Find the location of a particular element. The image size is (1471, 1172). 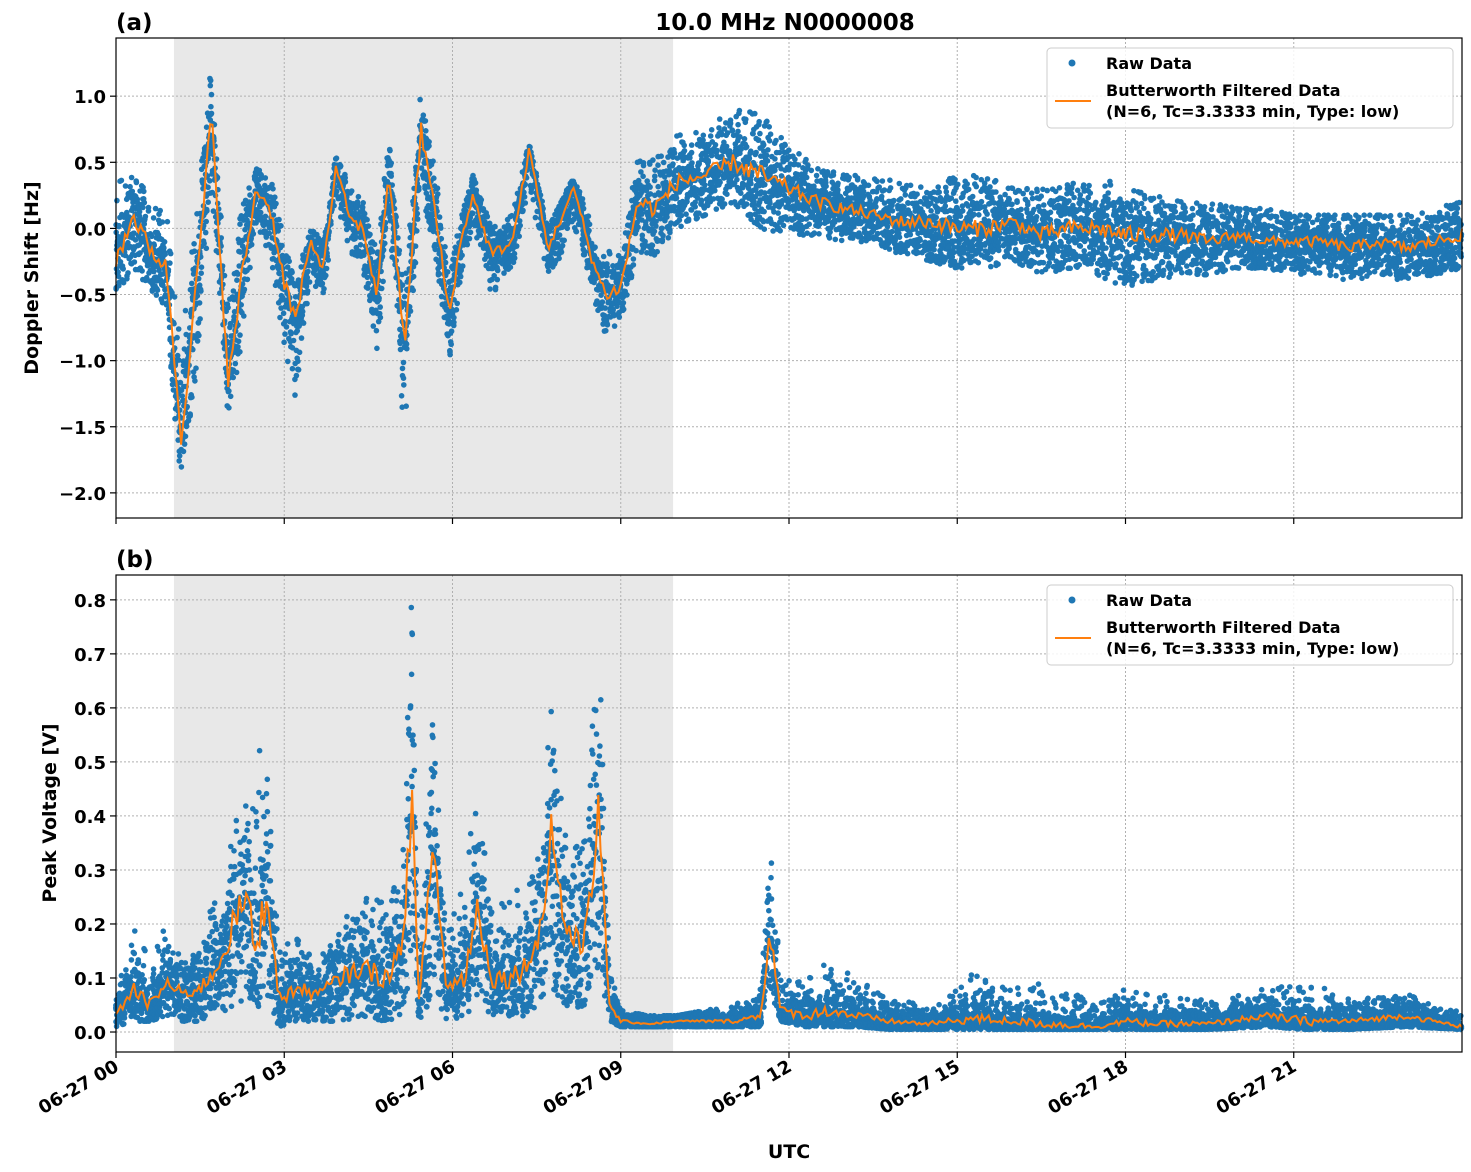

y-tick-label: 0.0 is located at coordinates (90, 229).